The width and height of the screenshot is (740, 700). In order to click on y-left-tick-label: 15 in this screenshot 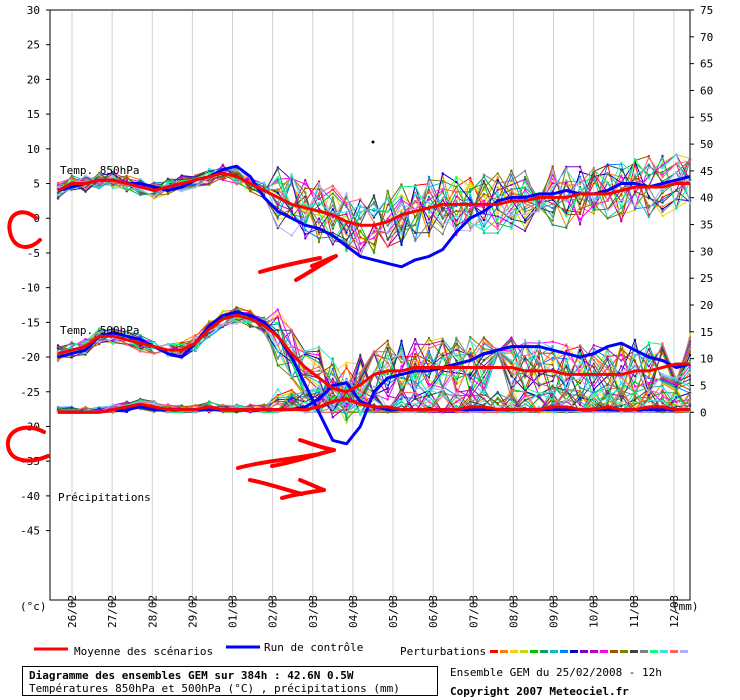, I will do `click(33, 114)`.